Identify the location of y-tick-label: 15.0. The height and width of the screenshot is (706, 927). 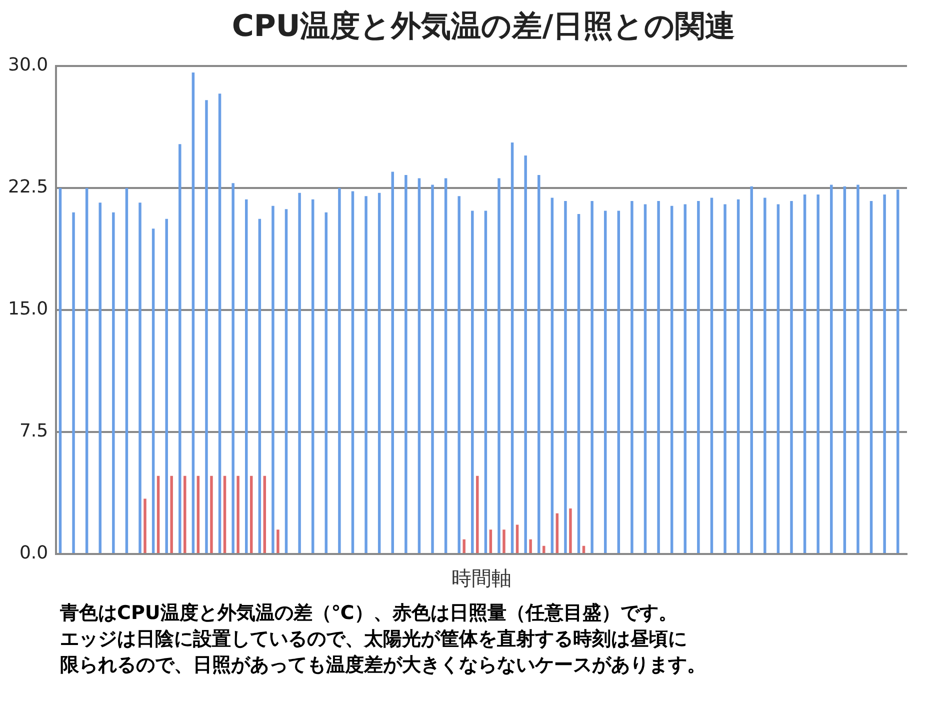
(28, 309).